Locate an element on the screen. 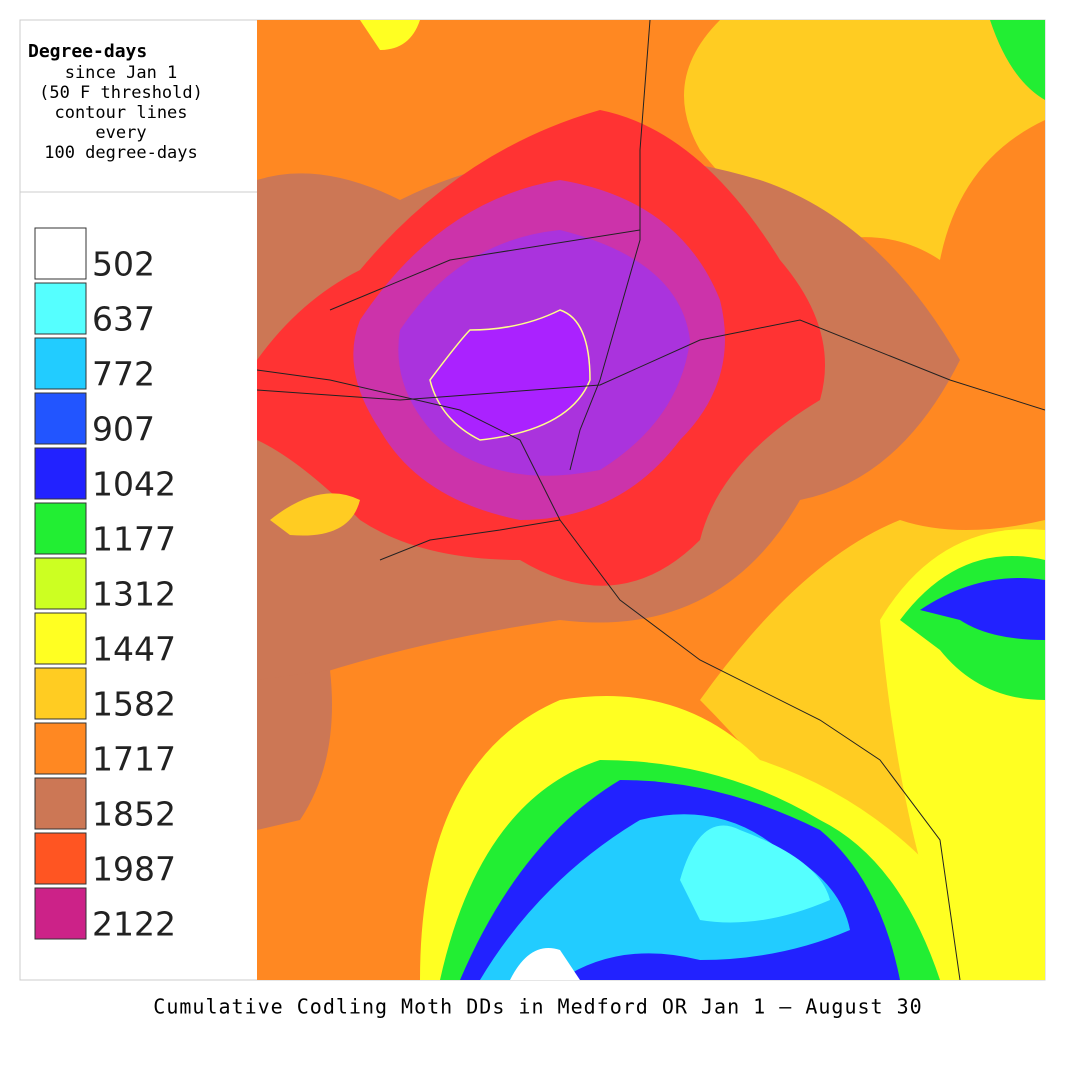  legend-label: 637 is located at coordinates (123, 319).